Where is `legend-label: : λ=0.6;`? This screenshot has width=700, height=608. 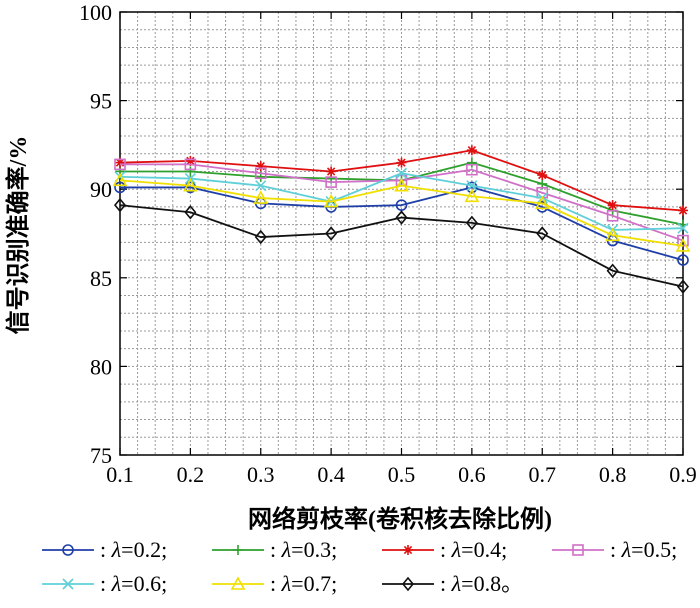 legend-label: : λ=0.6; is located at coordinates (133, 583).